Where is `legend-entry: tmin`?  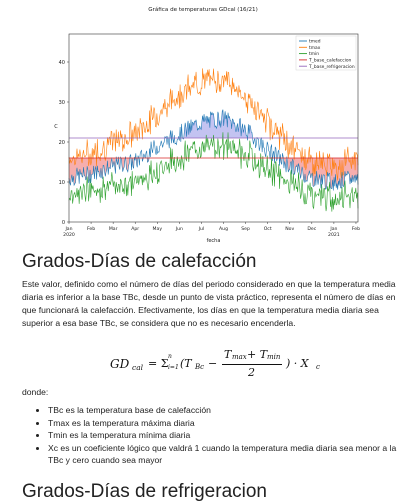 legend-entry: tmin is located at coordinates (314, 54).